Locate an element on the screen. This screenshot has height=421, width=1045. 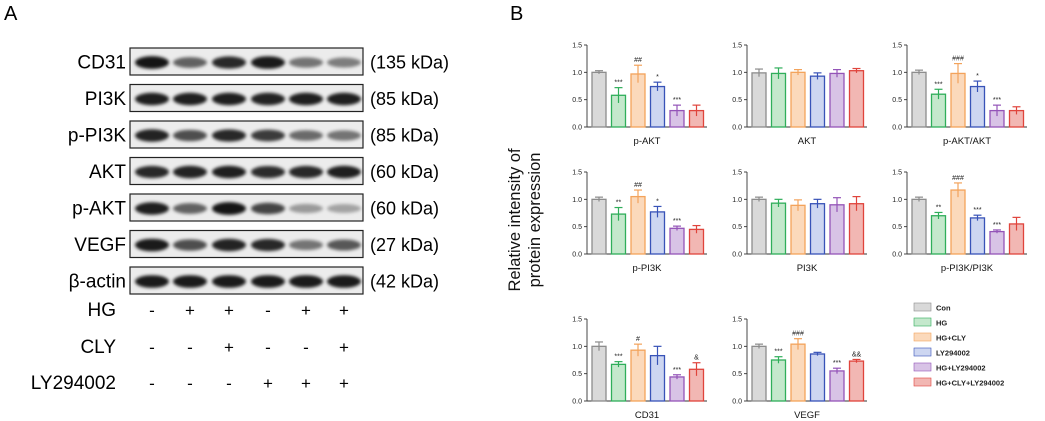
subplot-title: p-AKT is located at coordinates (647, 141).